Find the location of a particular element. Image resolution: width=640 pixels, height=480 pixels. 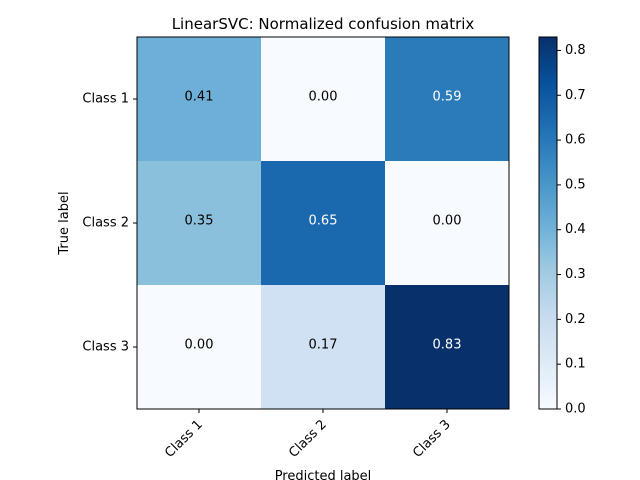

colorbar-tick-label: 0.4 is located at coordinates (575, 229).